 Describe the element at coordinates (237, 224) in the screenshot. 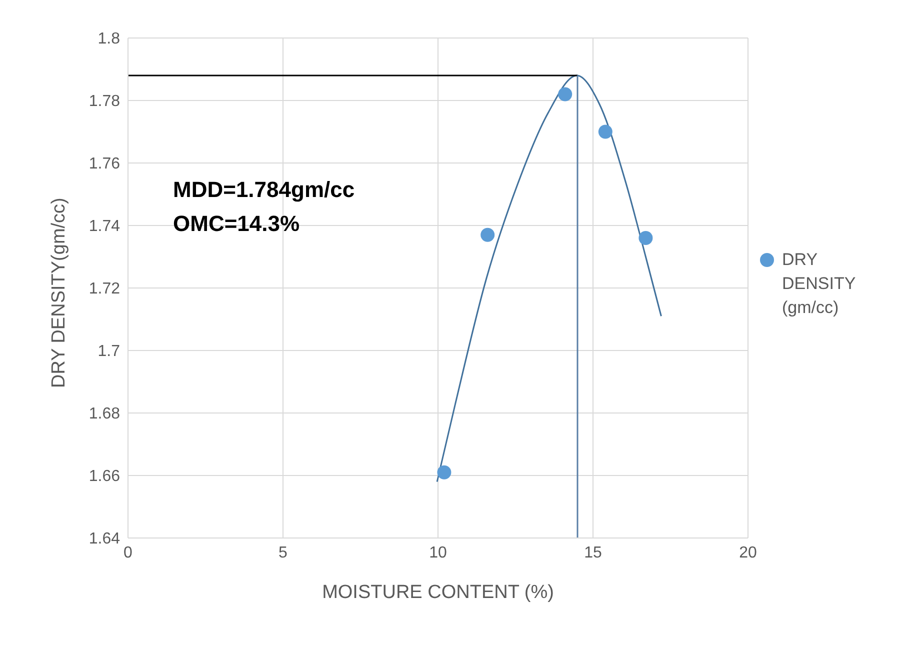

I see `annotation: OMC=14.3%` at that location.